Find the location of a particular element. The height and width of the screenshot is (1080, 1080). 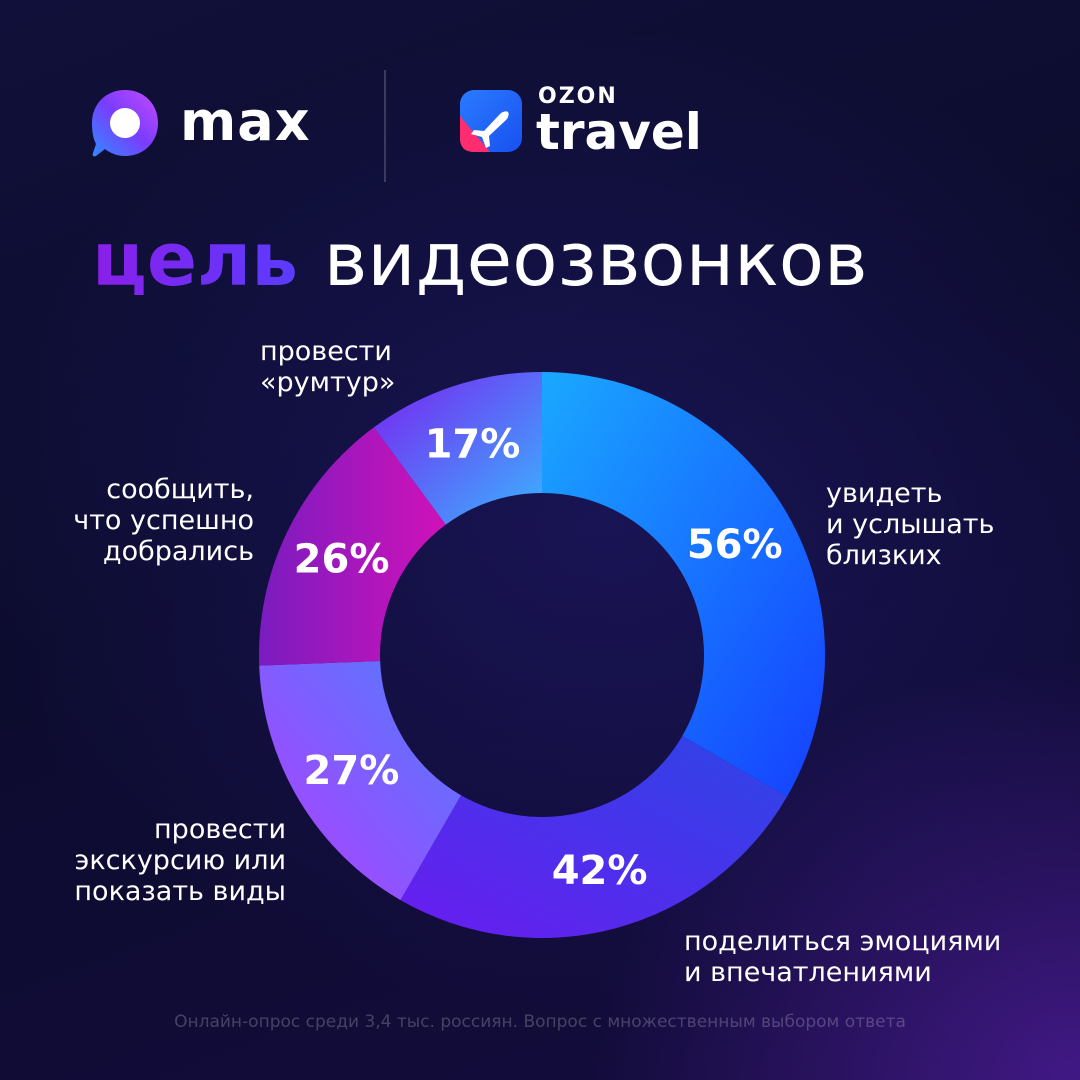

title-rest: видеозвонков is located at coordinates (595, 260).